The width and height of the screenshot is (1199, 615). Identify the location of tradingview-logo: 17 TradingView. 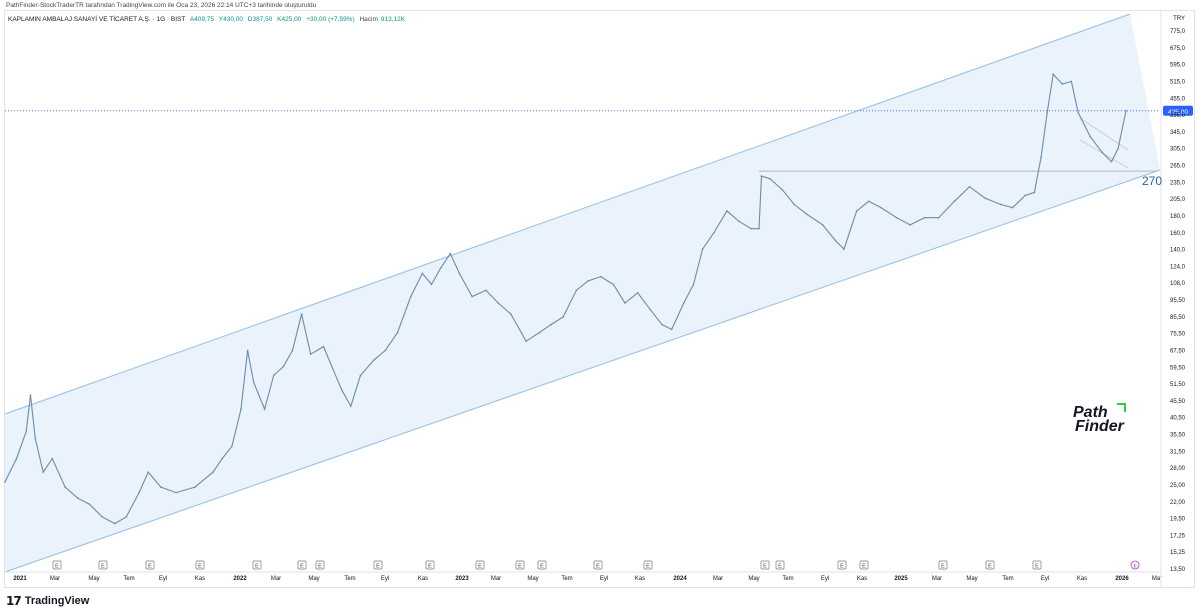
(47, 601).